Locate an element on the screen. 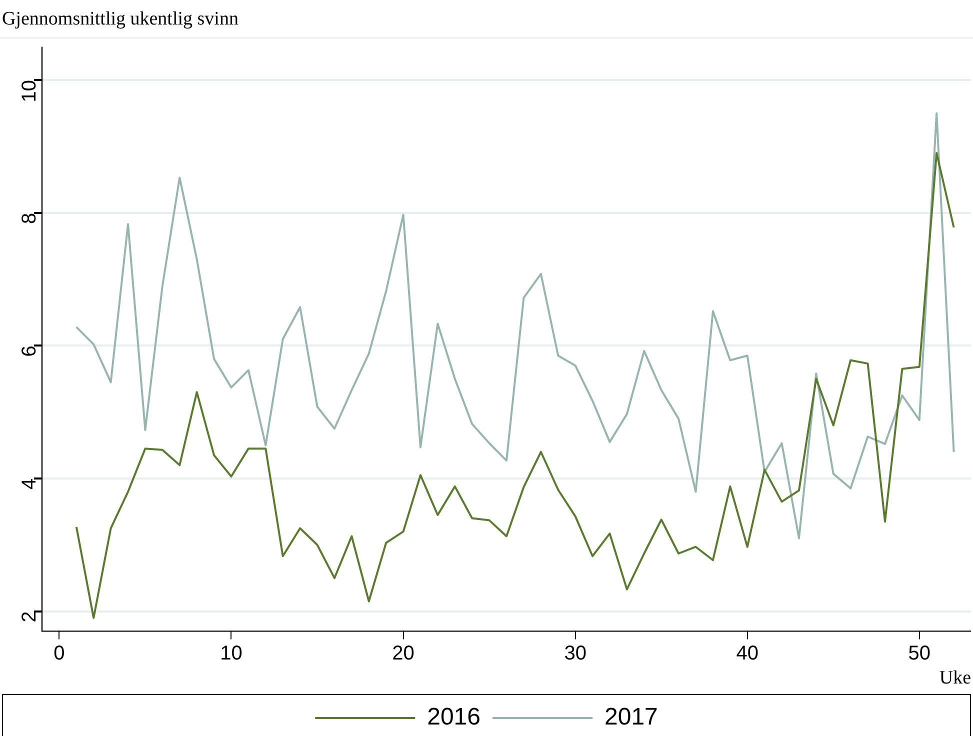 The width and height of the screenshot is (973, 736). x-axis-title: Uke is located at coordinates (955, 678).